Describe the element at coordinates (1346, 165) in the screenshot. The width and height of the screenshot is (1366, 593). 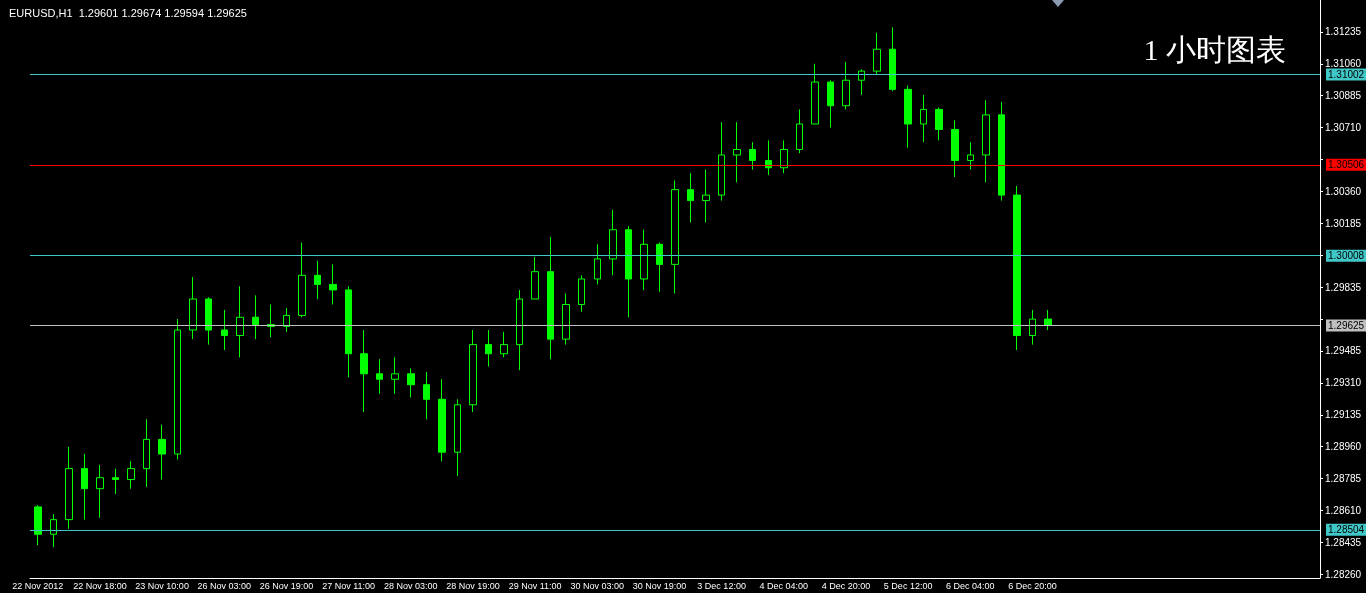
I see `ref-line-label: 1.30506` at that location.